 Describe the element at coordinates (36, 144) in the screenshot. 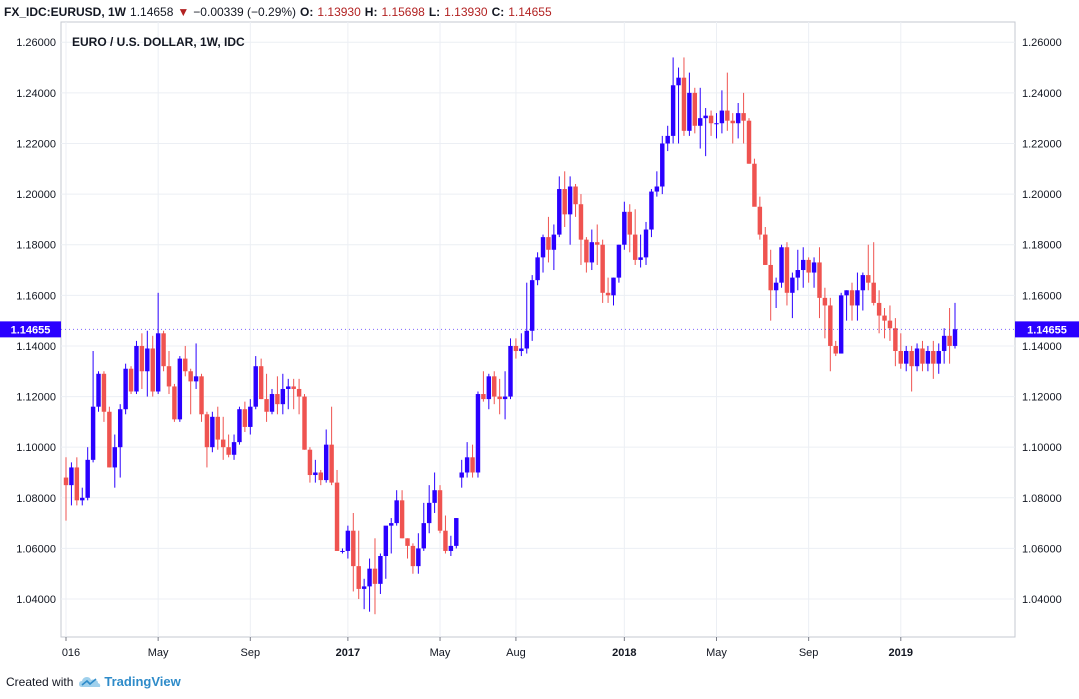

I see `y-tick-label-left: 1.22000` at that location.